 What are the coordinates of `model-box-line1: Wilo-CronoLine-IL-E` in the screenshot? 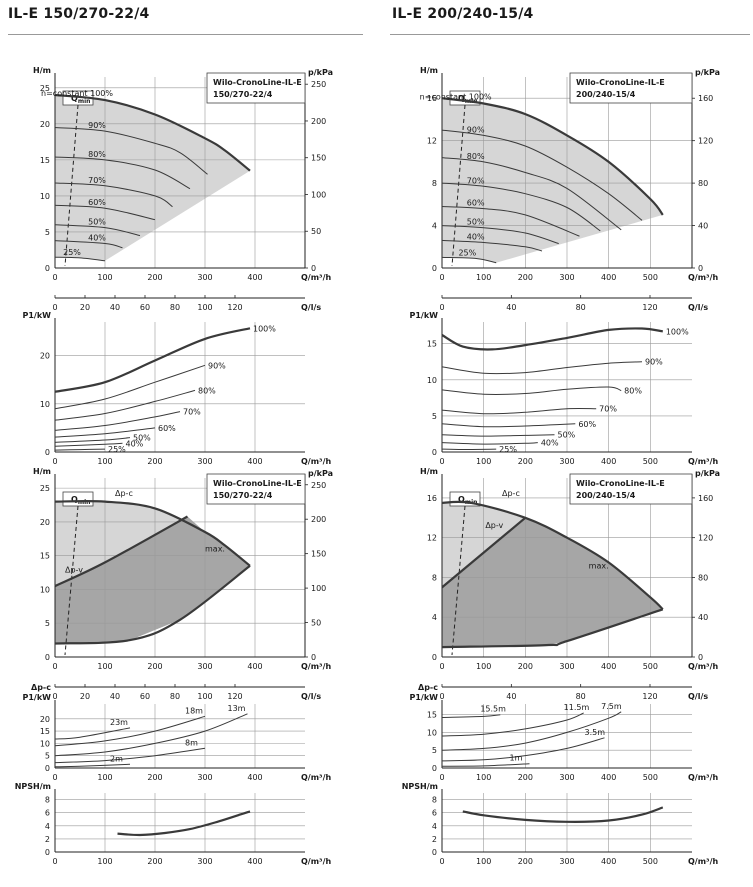 It's located at (257, 82).